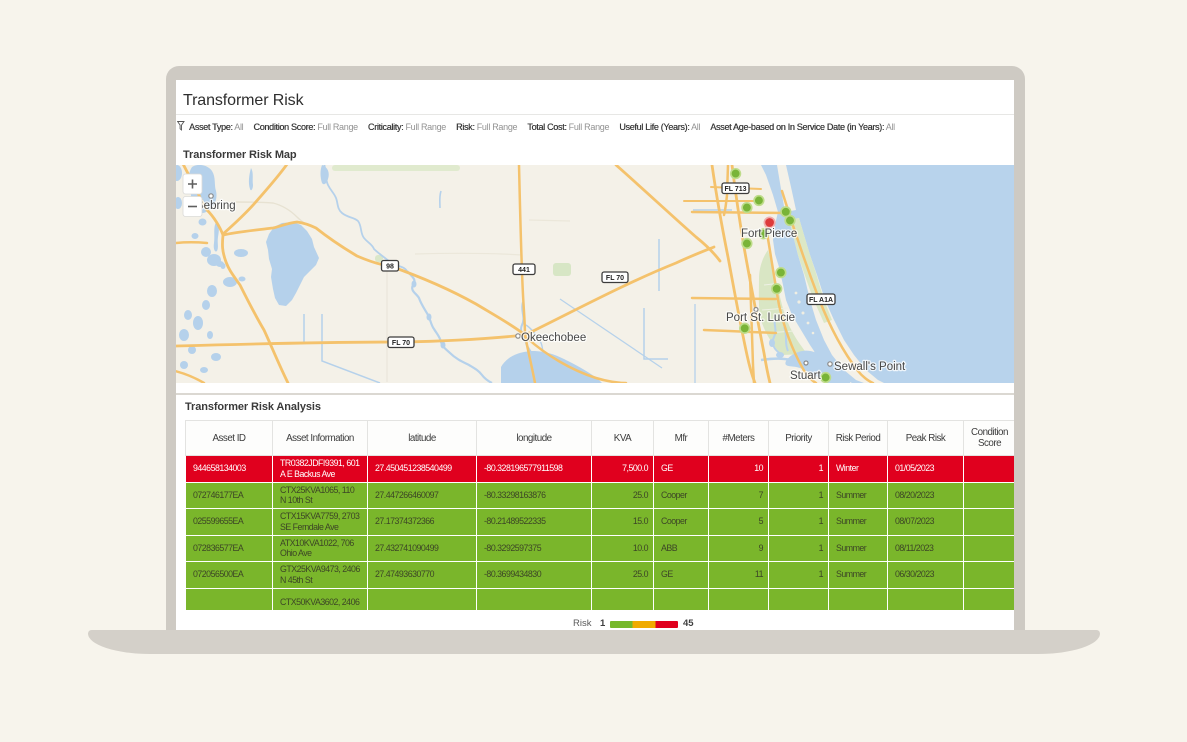 This screenshot has height=742, width=1187. Describe the element at coordinates (769, 234) in the screenshot. I see `svg-text: Fort Pierce` at that location.